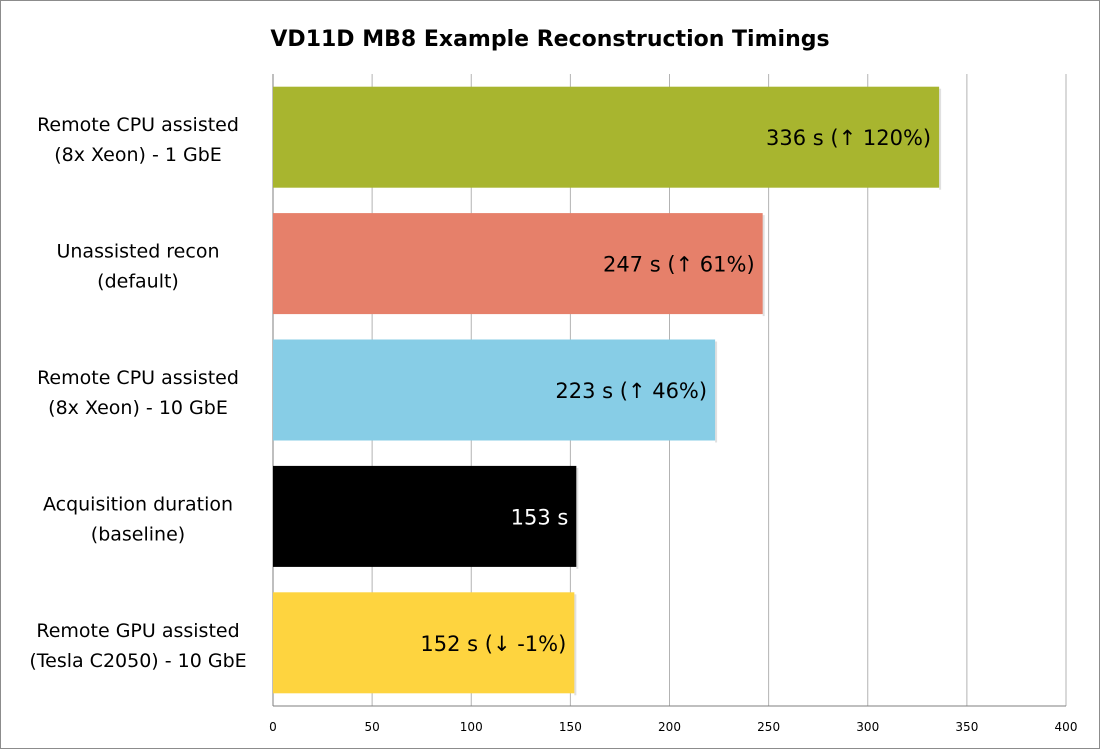  I want to click on x-tick-label: 150, so click(570, 727).